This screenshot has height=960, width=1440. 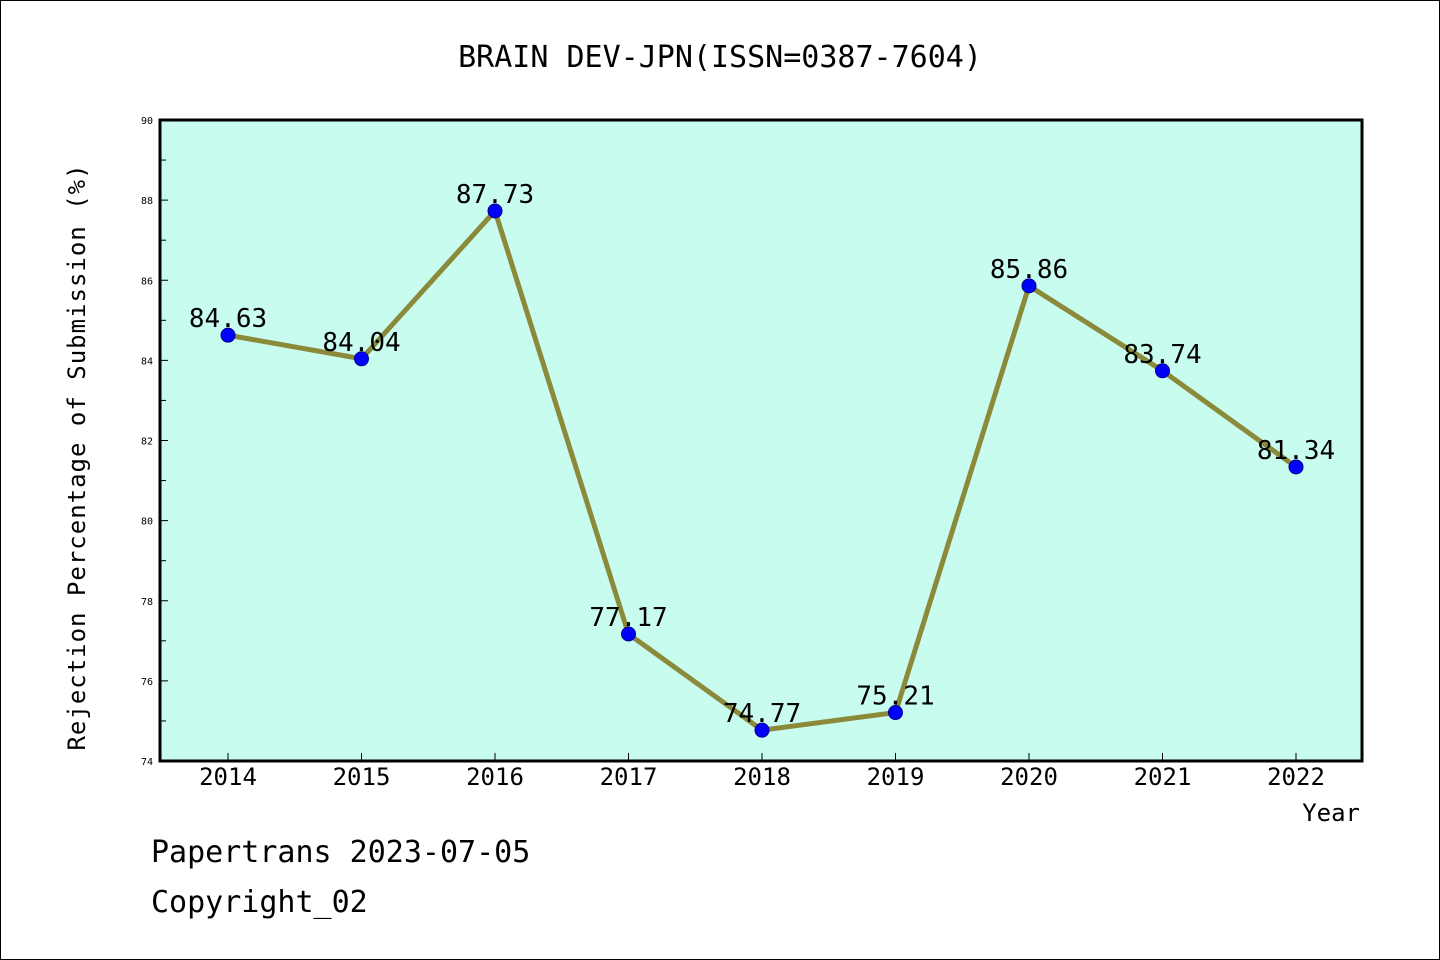 I want to click on x-axis: 2014 2015 2016 2017 2018 2019 2020 2021 2022, so click(x=762, y=772).